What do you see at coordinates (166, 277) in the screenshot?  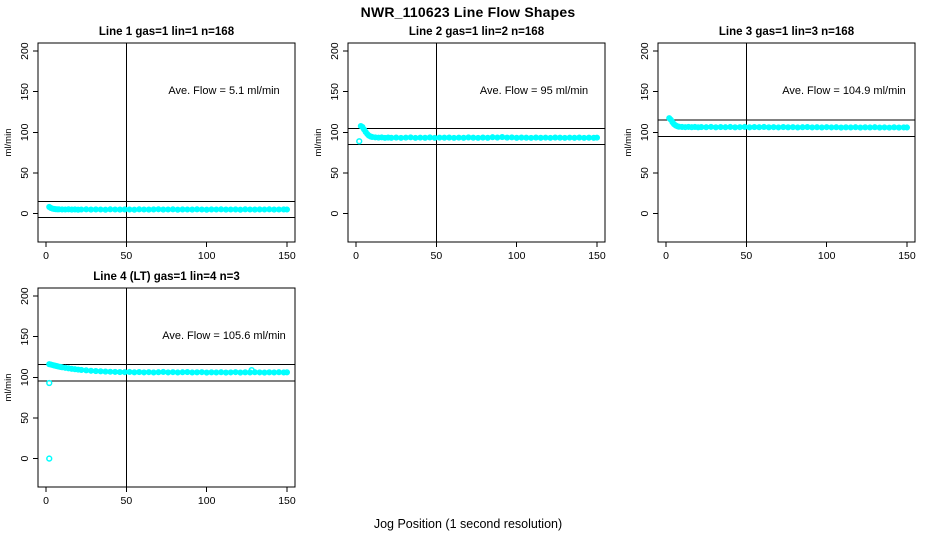 I see `panel-title: Line 4 (LT) gas=1 lin=4 n=3` at bounding box center [166, 277].